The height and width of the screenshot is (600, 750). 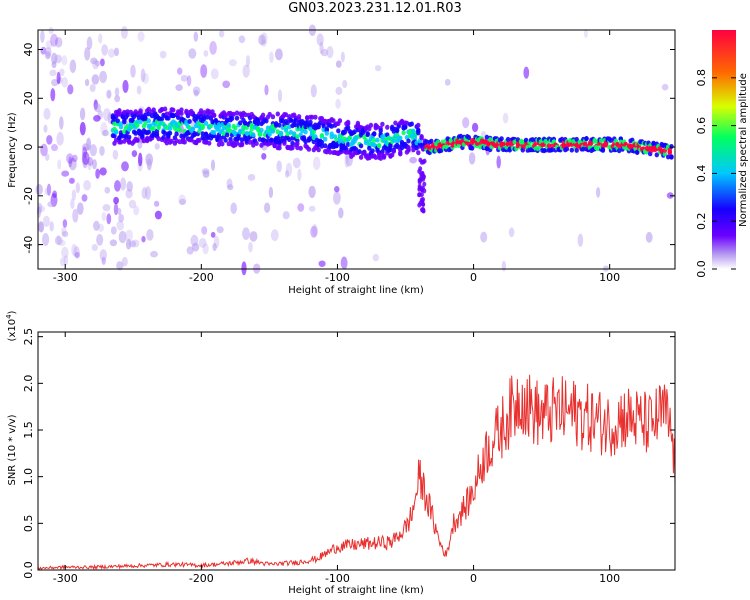 What do you see at coordinates (609, 277) in the screenshot?
I see `x-tick-label: 100` at bounding box center [609, 277].